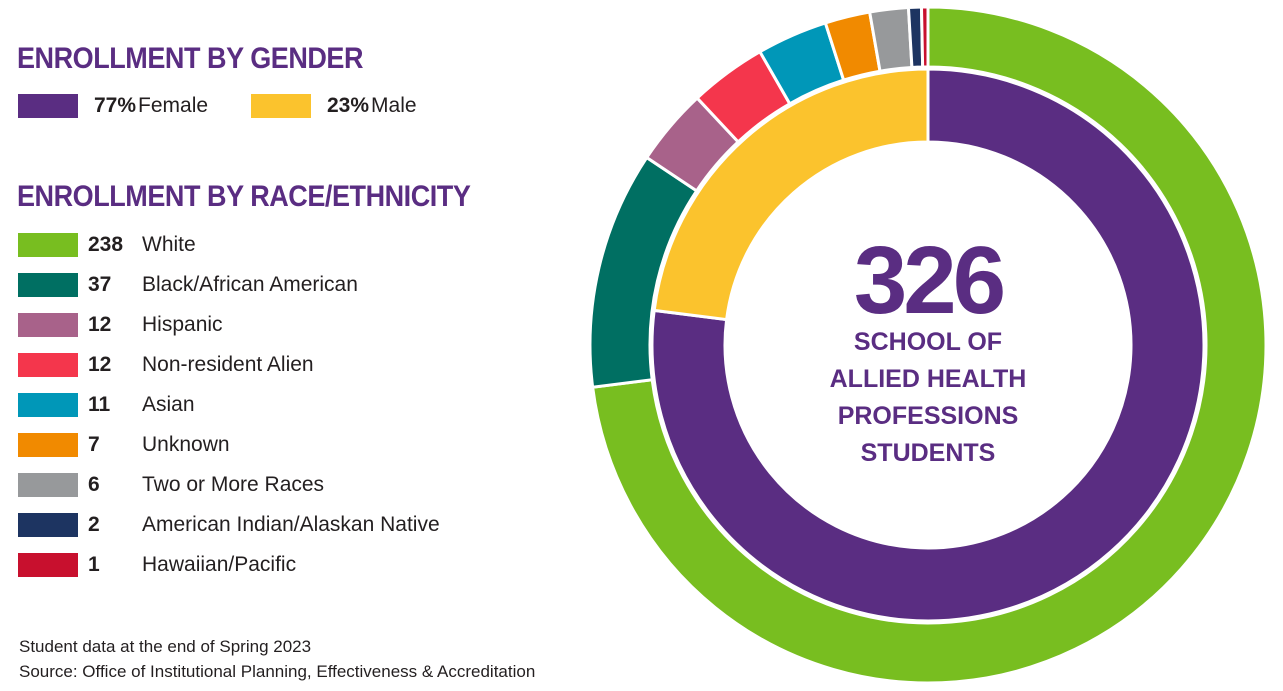 The image size is (1283, 691). Describe the element at coordinates (48, 525) in the screenshot. I see `american-indian-swatch` at that location.